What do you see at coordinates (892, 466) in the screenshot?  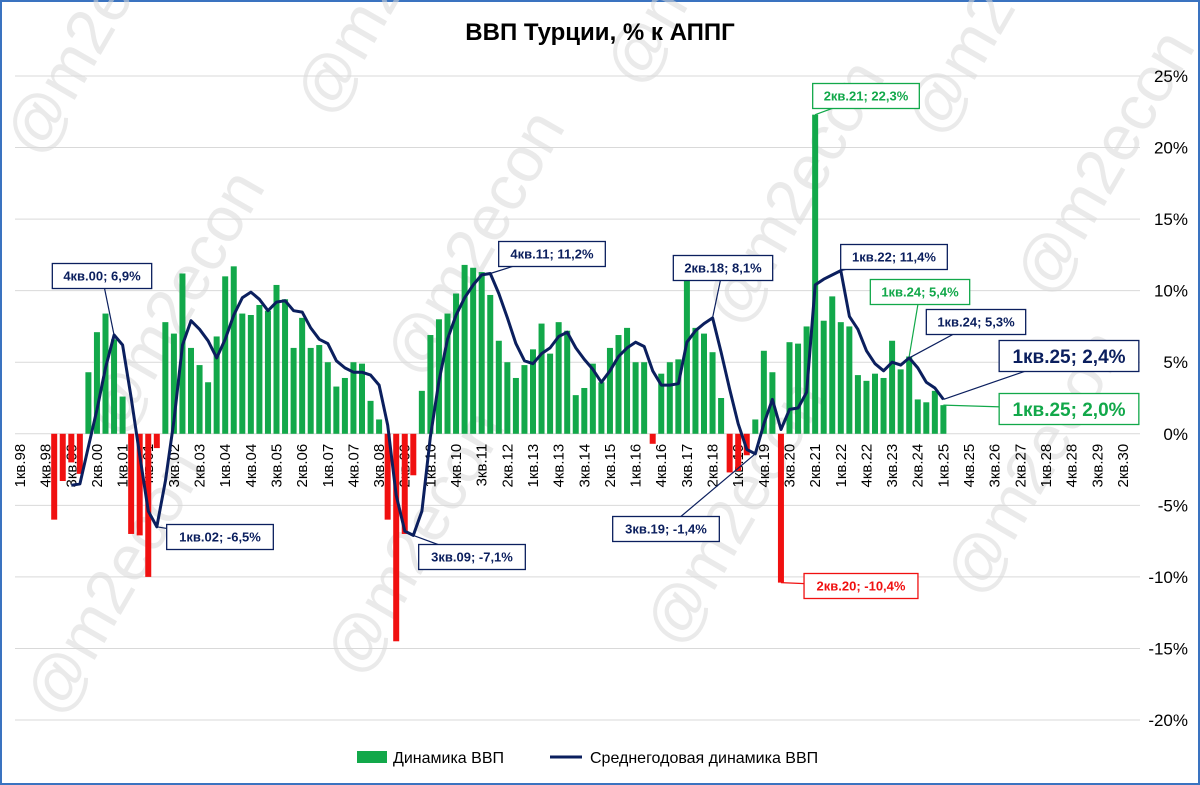 I see `x-tick-label: 3кв.23` at bounding box center [892, 466].